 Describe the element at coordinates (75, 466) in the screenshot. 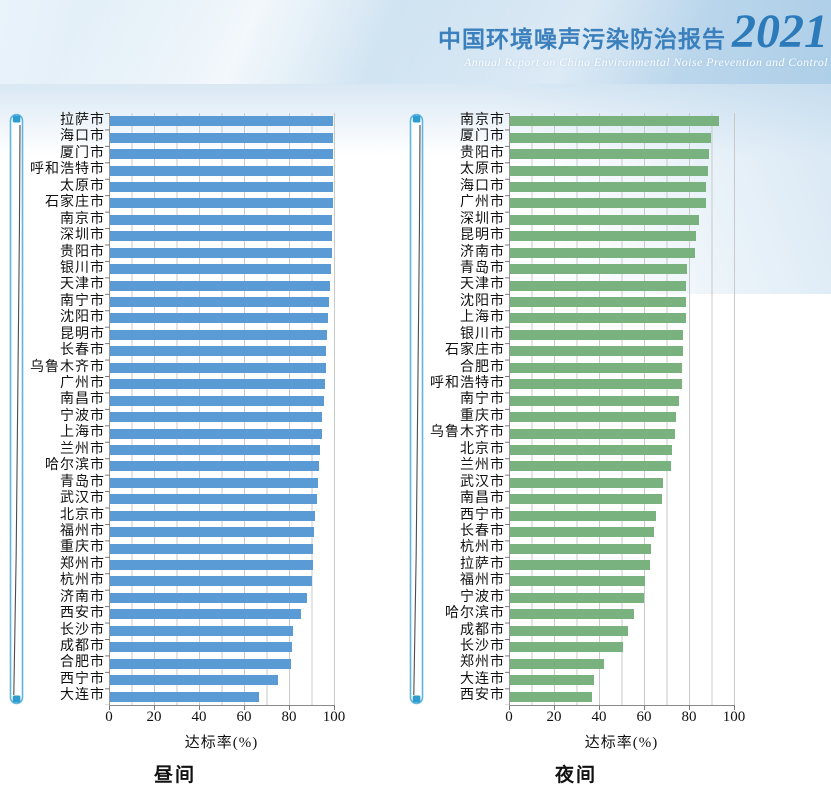

I see `category-label: 哈尔滨市` at that location.